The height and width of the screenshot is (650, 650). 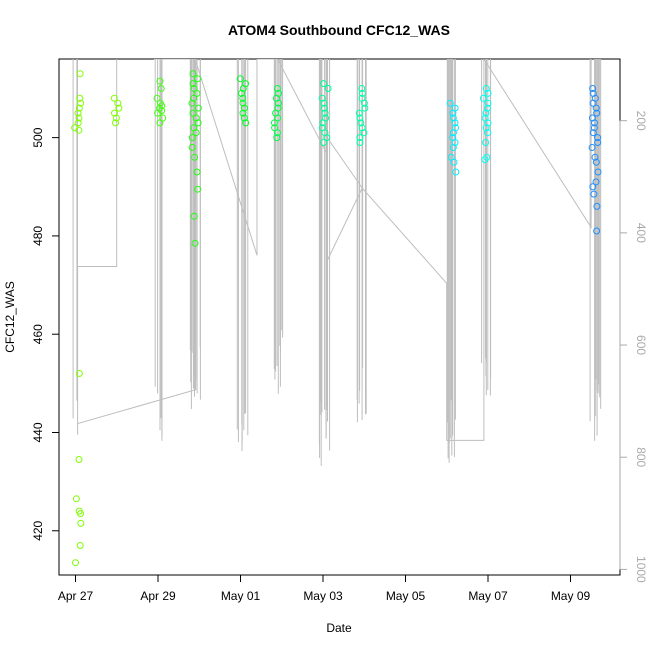 I want to click on y-tick-label: 480, so click(x=38, y=236).